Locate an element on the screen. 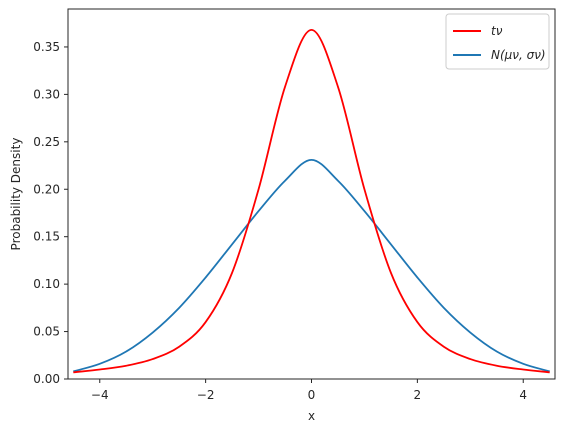 The height and width of the screenshot is (432, 572). y-tick-label: 0.25 is located at coordinates (46, 142).